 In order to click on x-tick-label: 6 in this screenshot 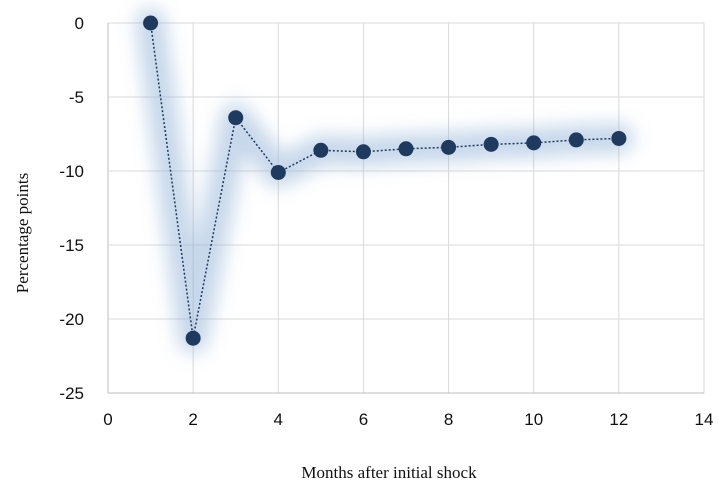, I will do `click(363, 419)`.